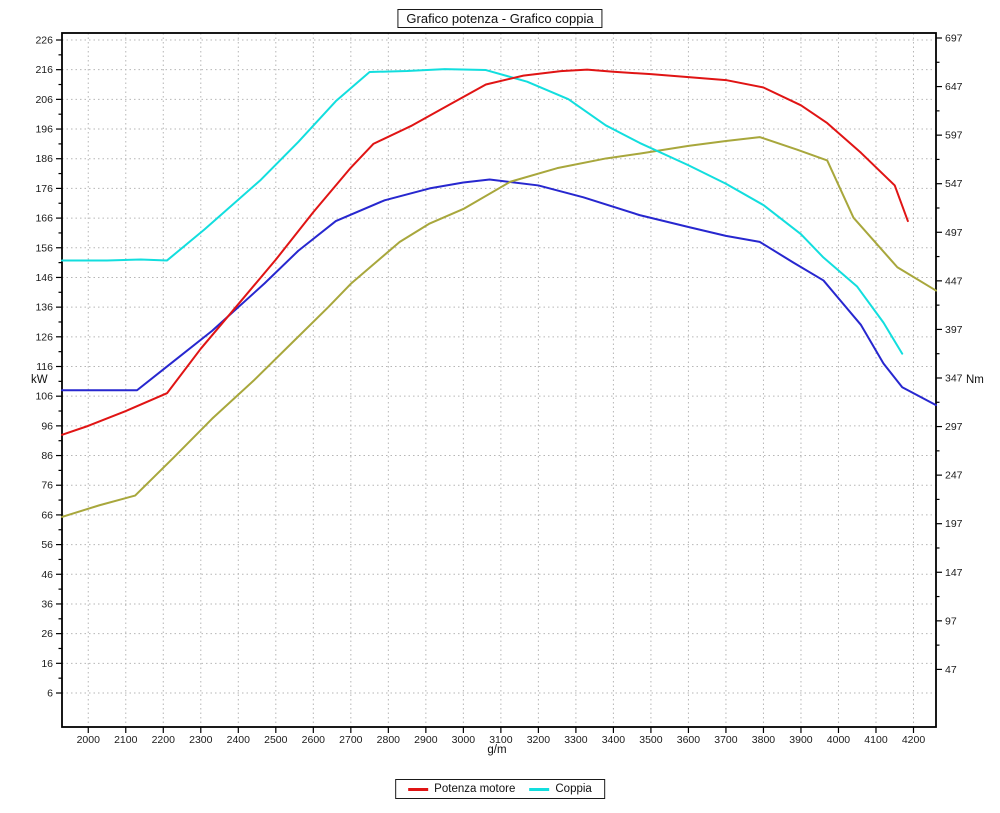 The width and height of the screenshot is (1000, 813). Describe the element at coordinates (539, 789) in the screenshot. I see `legend-swatch-coppia` at that location.